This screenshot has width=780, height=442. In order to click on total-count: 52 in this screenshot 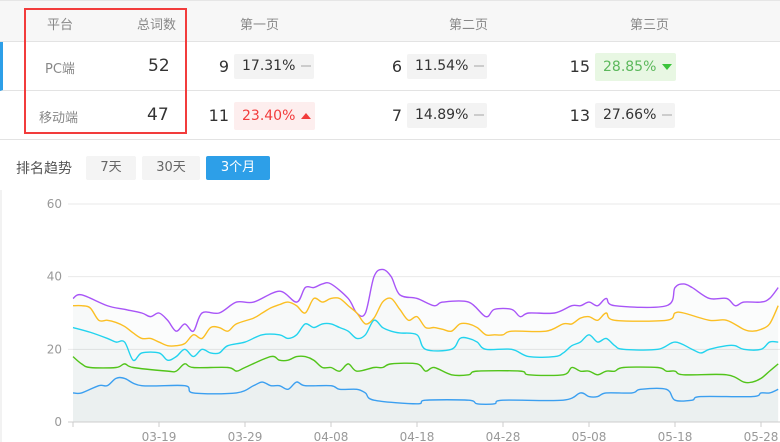, I will do `click(159, 66)`.